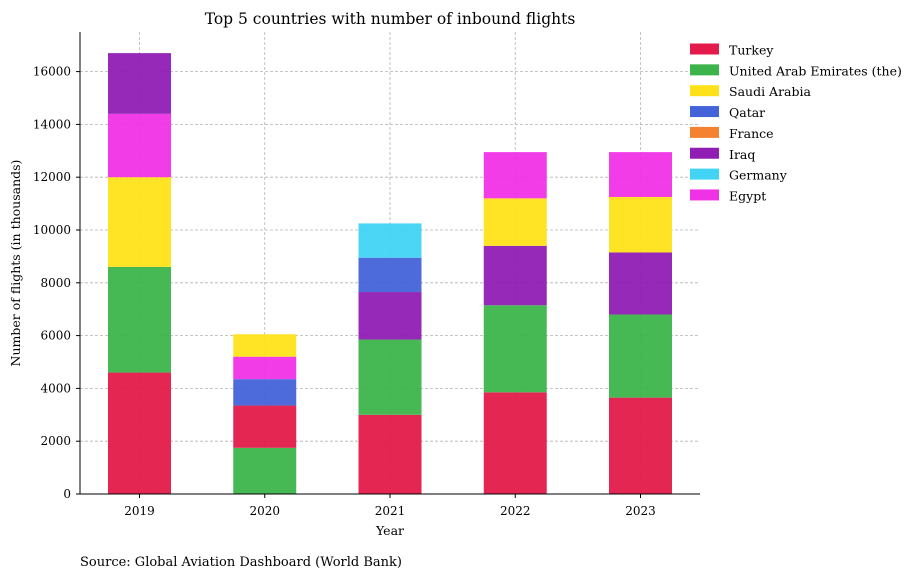 This screenshot has width=911, height=580. Describe the element at coordinates (640, 445) in the screenshot. I see `bar-segment-turkey-2023` at that location.